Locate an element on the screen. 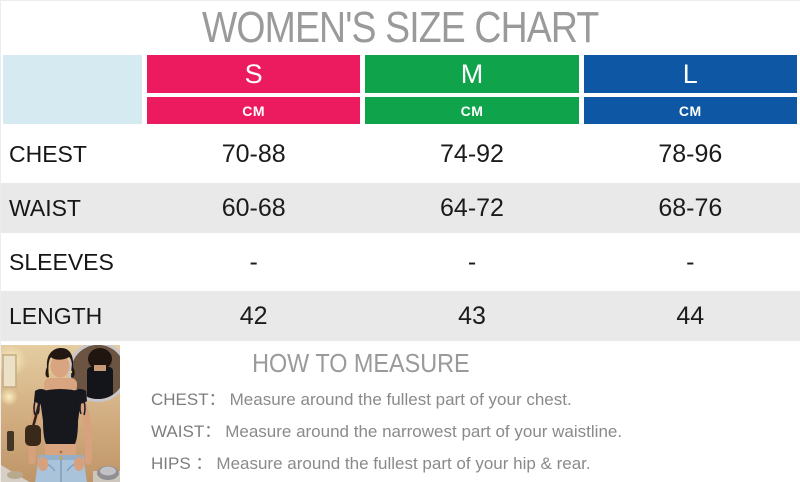 The image size is (800, 482). cell-sleeves-m: - is located at coordinates (472, 261).